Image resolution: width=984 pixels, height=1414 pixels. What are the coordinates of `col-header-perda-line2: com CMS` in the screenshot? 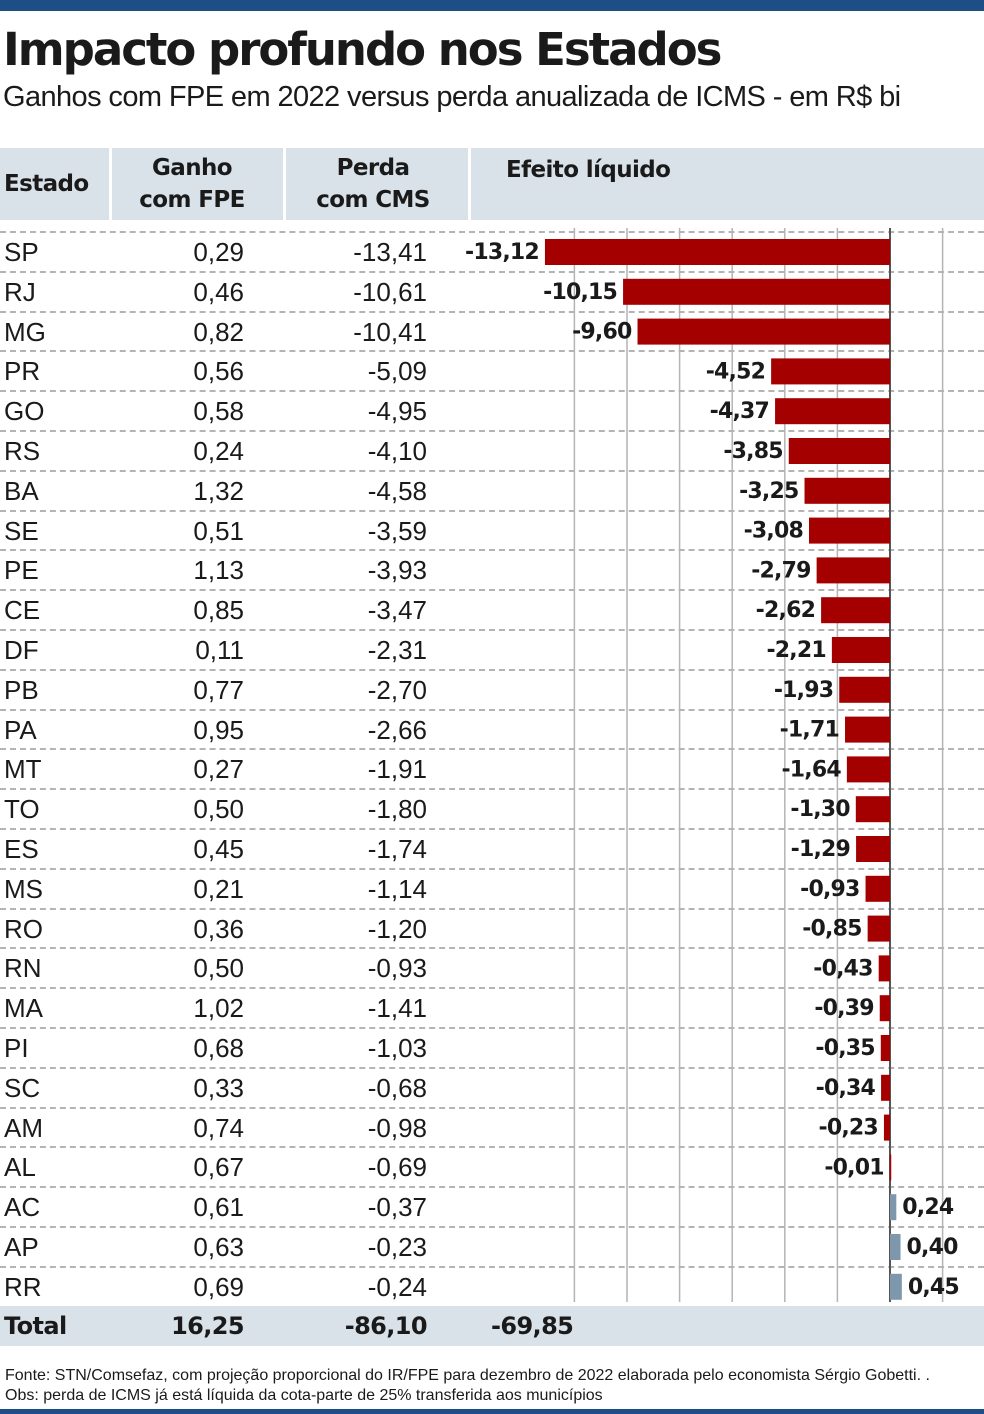 It's located at (373, 200).